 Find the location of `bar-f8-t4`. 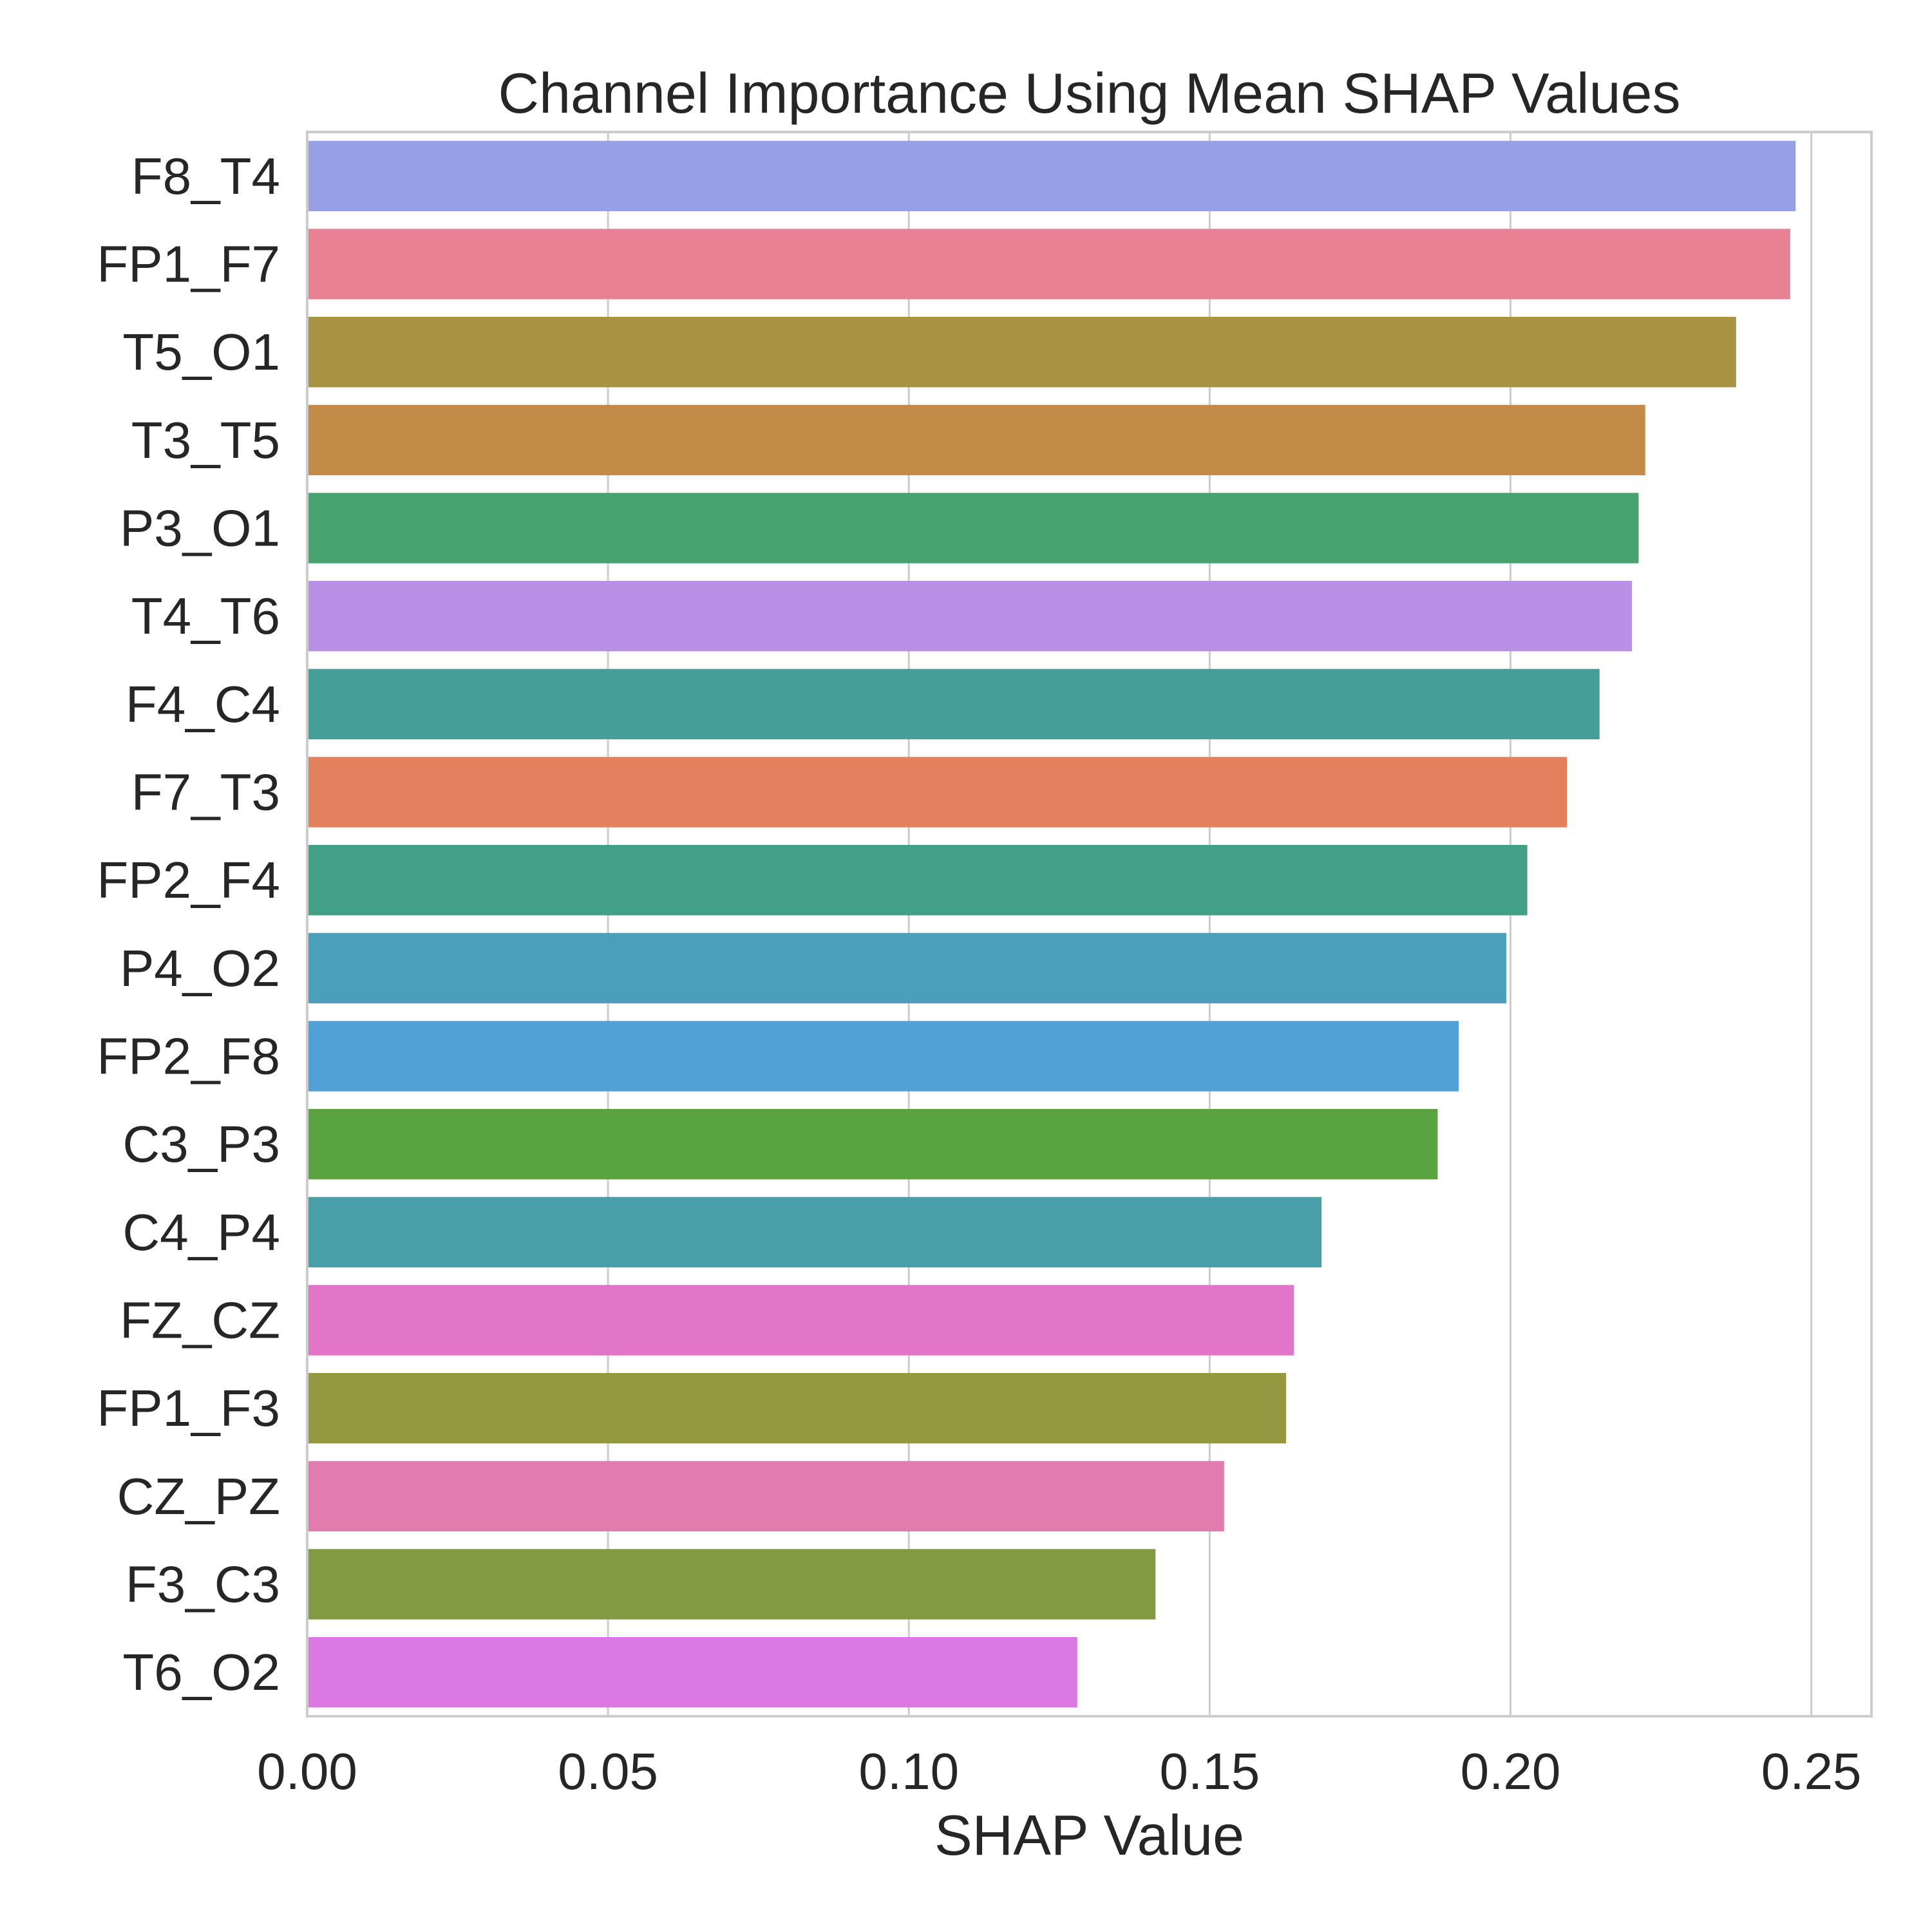

bar-f8-t4 is located at coordinates (1051, 175).